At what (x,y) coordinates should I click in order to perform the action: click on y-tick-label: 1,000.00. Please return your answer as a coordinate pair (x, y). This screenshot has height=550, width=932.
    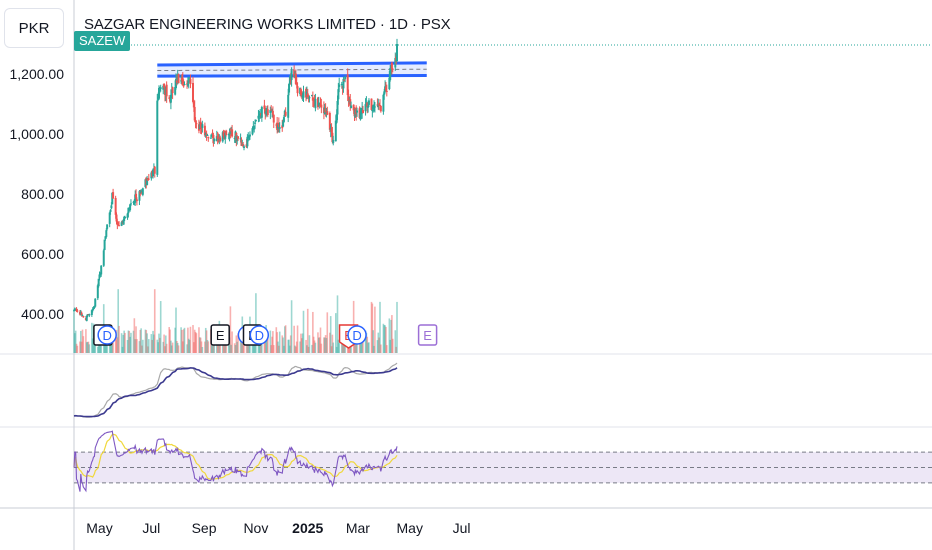
    Looking at the image, I should click on (37, 134).